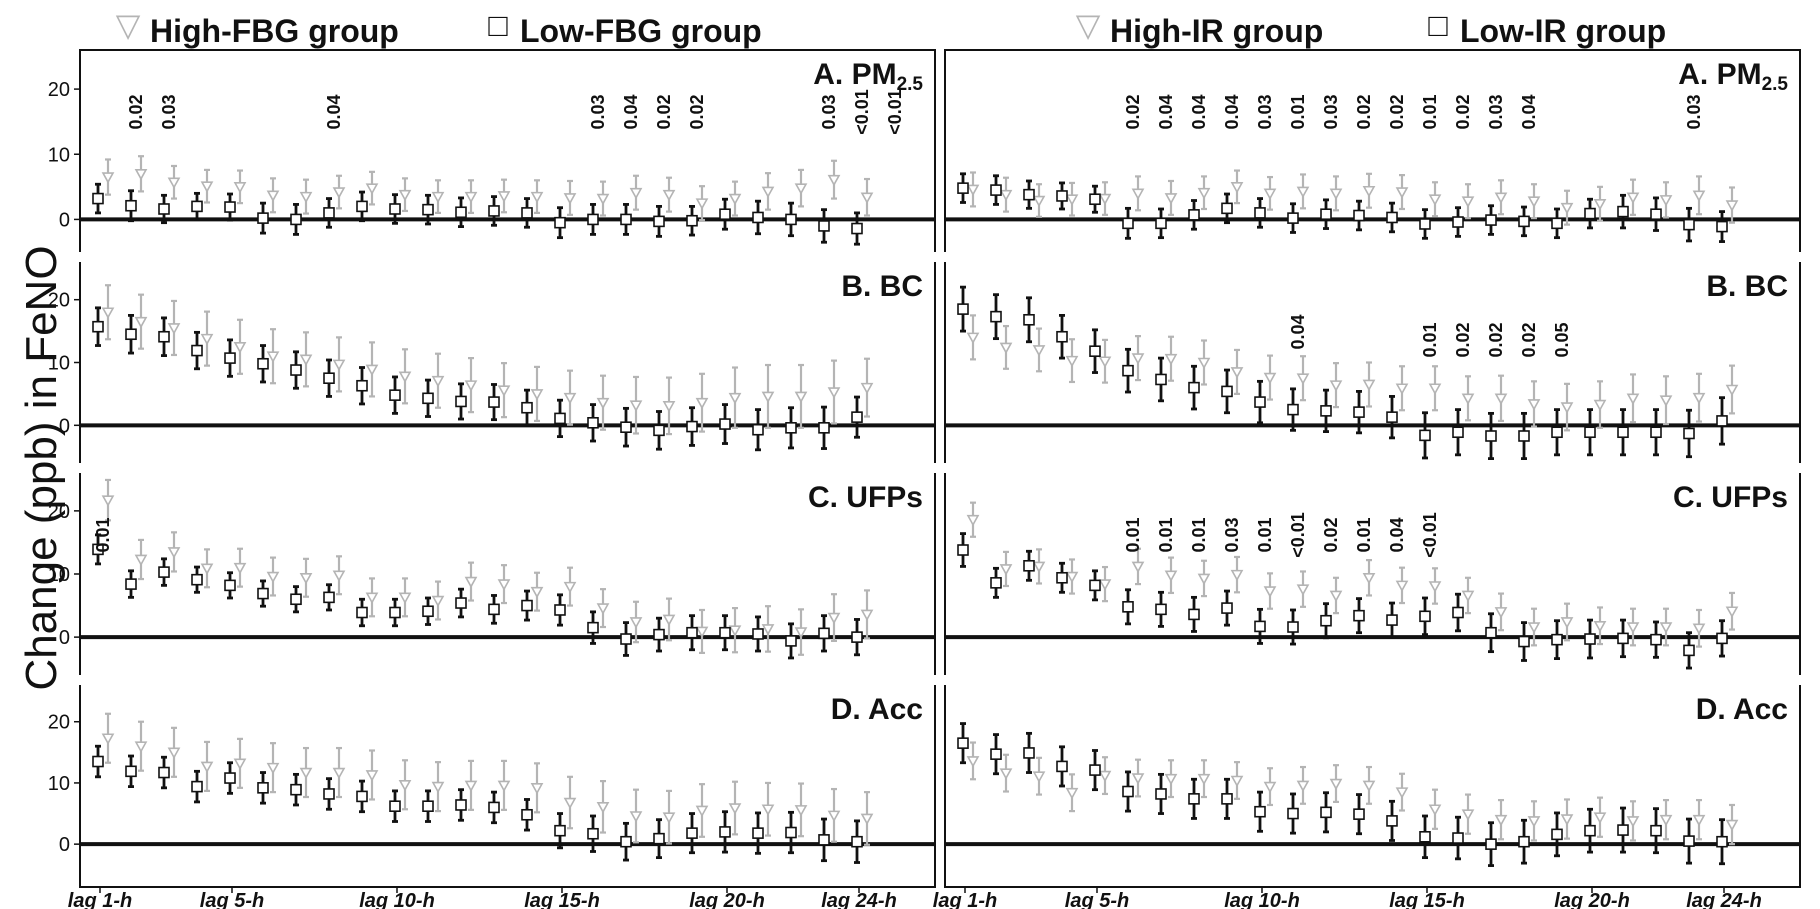  Describe the element at coordinates (727, 899) in the screenshot. I see `x-tick-label: lag 20-h` at that location.